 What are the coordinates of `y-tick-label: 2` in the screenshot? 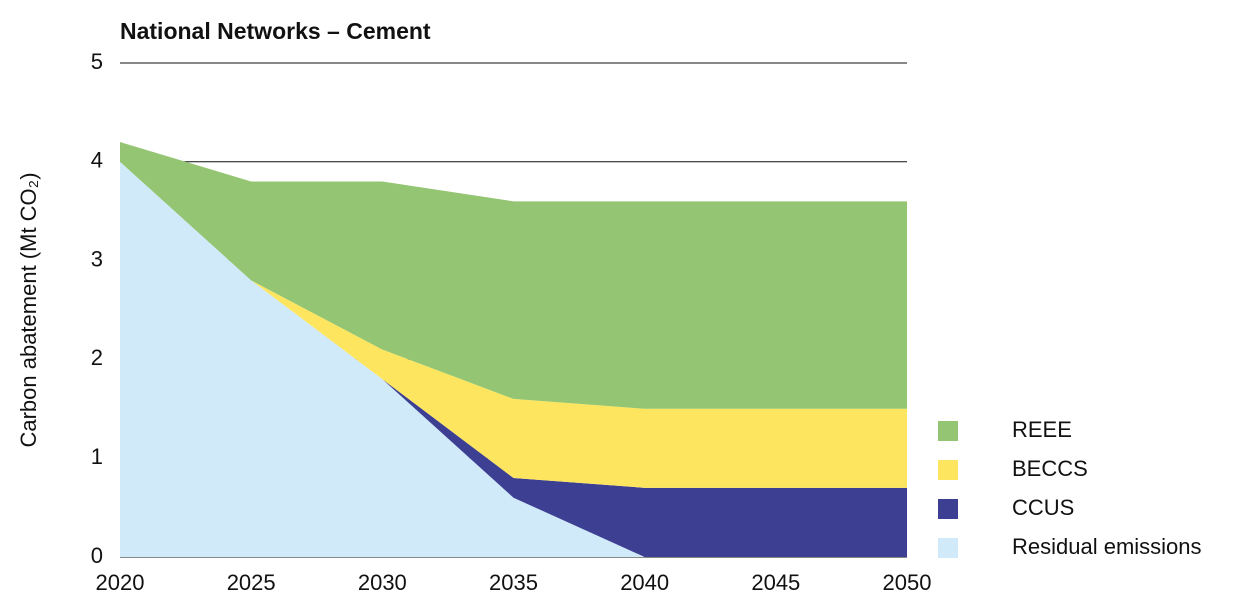 It's located at (97, 357).